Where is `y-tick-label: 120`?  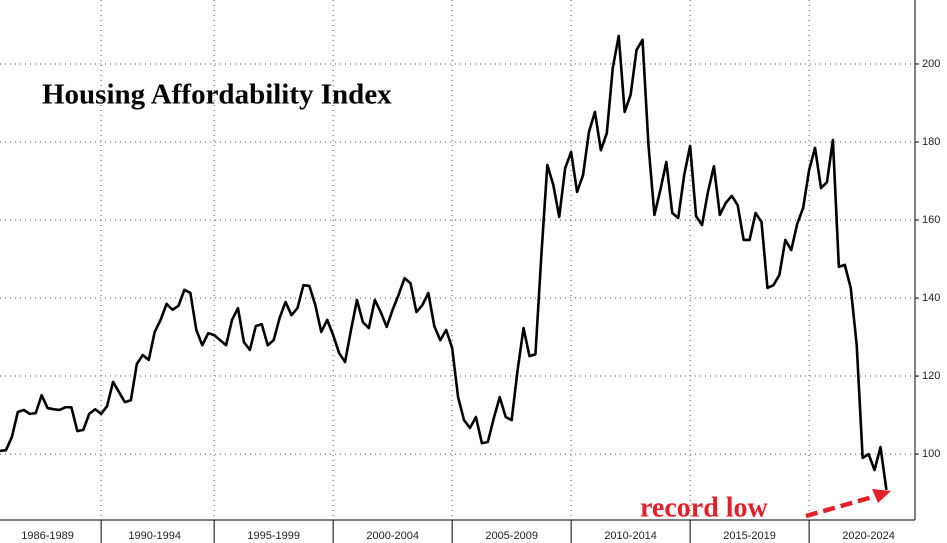
y-tick-label: 120 is located at coordinates (931, 376).